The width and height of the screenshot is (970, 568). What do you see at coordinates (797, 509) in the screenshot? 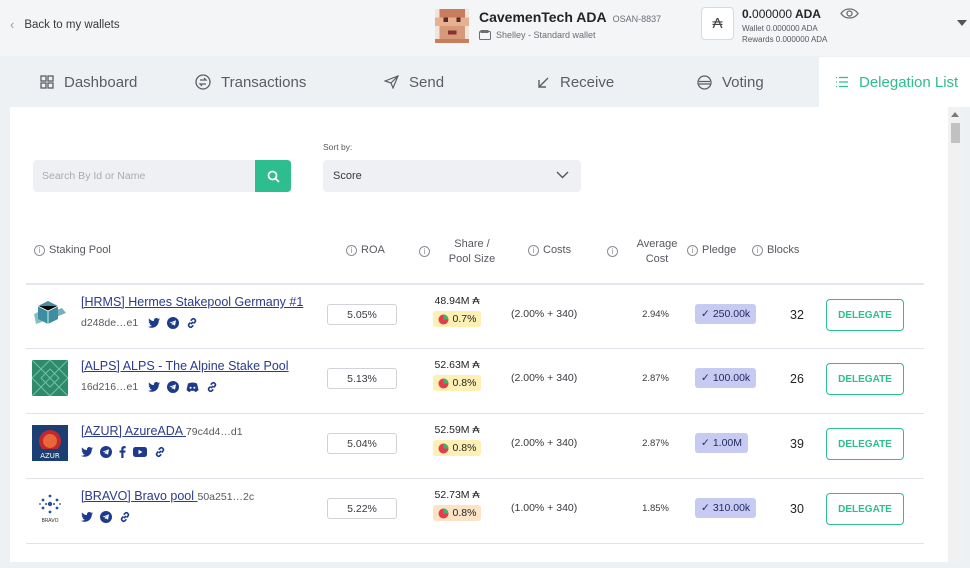
I see `blocks-value: 30` at bounding box center [797, 509].